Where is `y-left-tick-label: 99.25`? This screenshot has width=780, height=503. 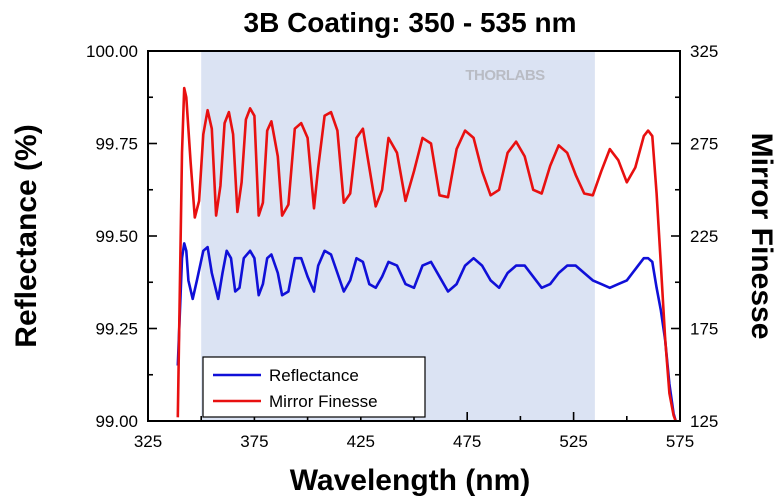 y-left-tick-label: 99.25 is located at coordinates (116, 329).